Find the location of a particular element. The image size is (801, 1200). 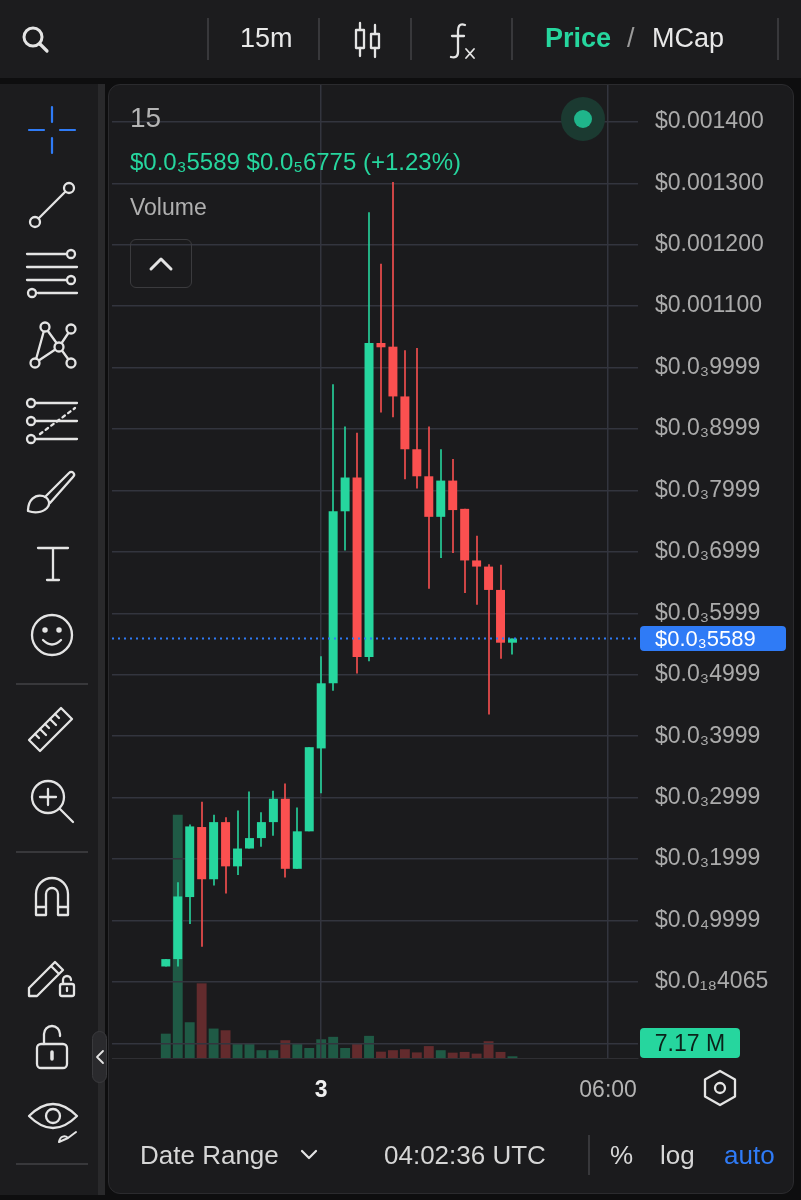

x-tick-label: 06:00 is located at coordinates (608, 1089).